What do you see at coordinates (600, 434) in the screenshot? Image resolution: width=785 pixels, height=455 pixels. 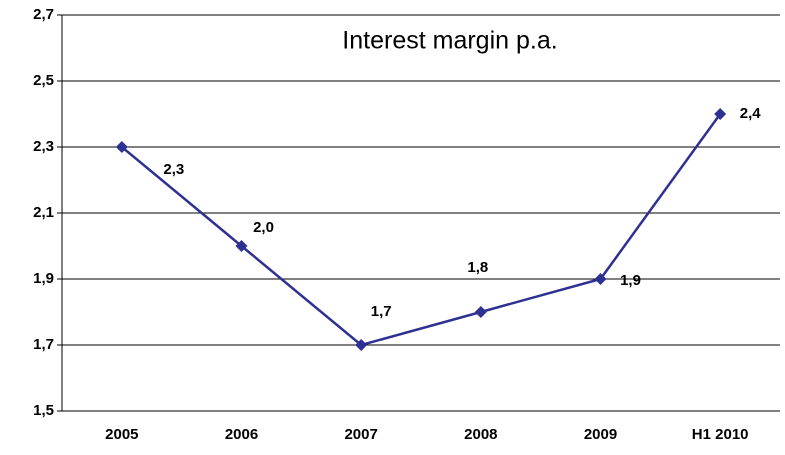 I see `x-tick-label: 2009` at bounding box center [600, 434].